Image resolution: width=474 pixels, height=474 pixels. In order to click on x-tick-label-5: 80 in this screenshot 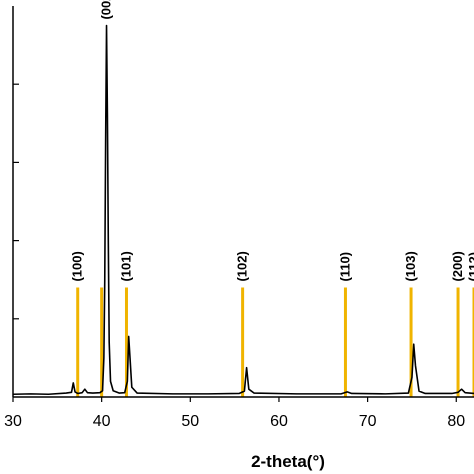, I will do `click(456, 421)`.